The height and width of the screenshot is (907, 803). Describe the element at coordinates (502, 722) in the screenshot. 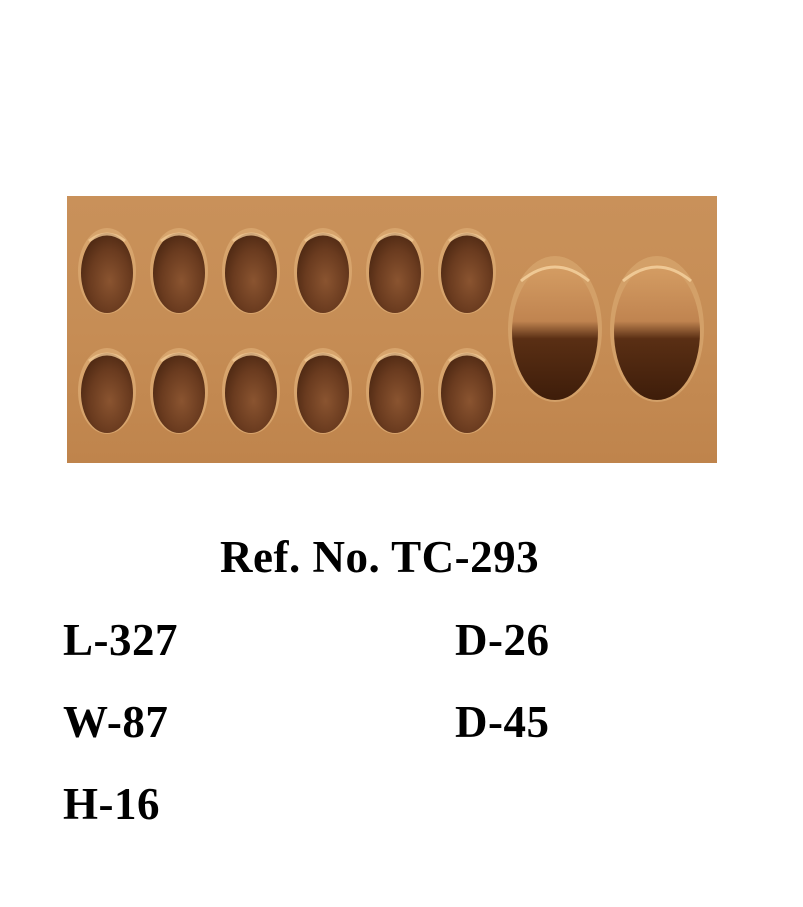

I see `large-cavity-diameter-spec: D-45` at that location.